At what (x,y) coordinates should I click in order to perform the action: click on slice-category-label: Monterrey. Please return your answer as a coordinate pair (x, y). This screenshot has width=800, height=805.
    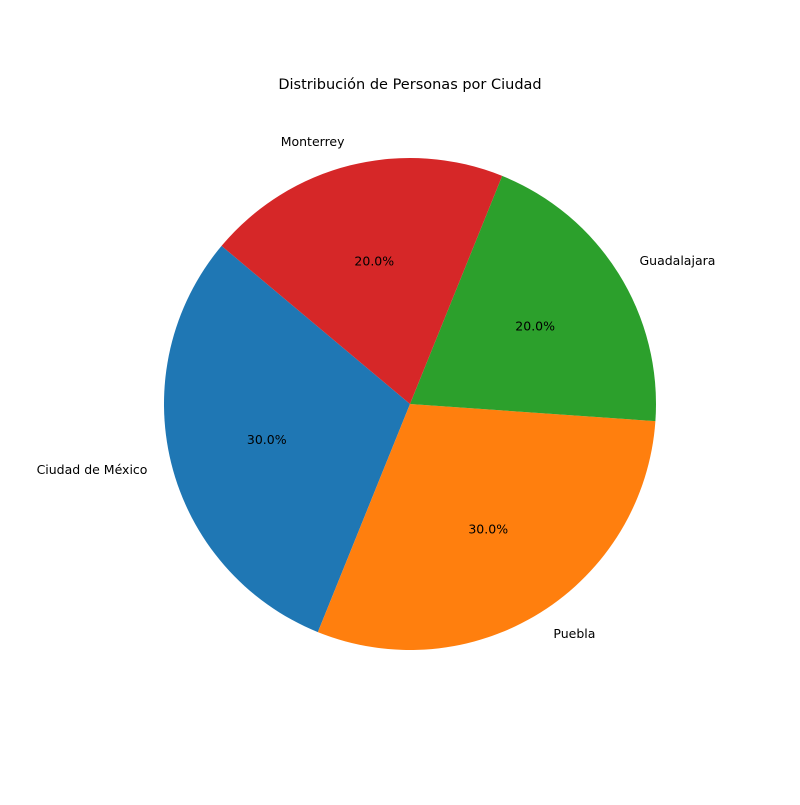
    Looking at the image, I should click on (313, 141).